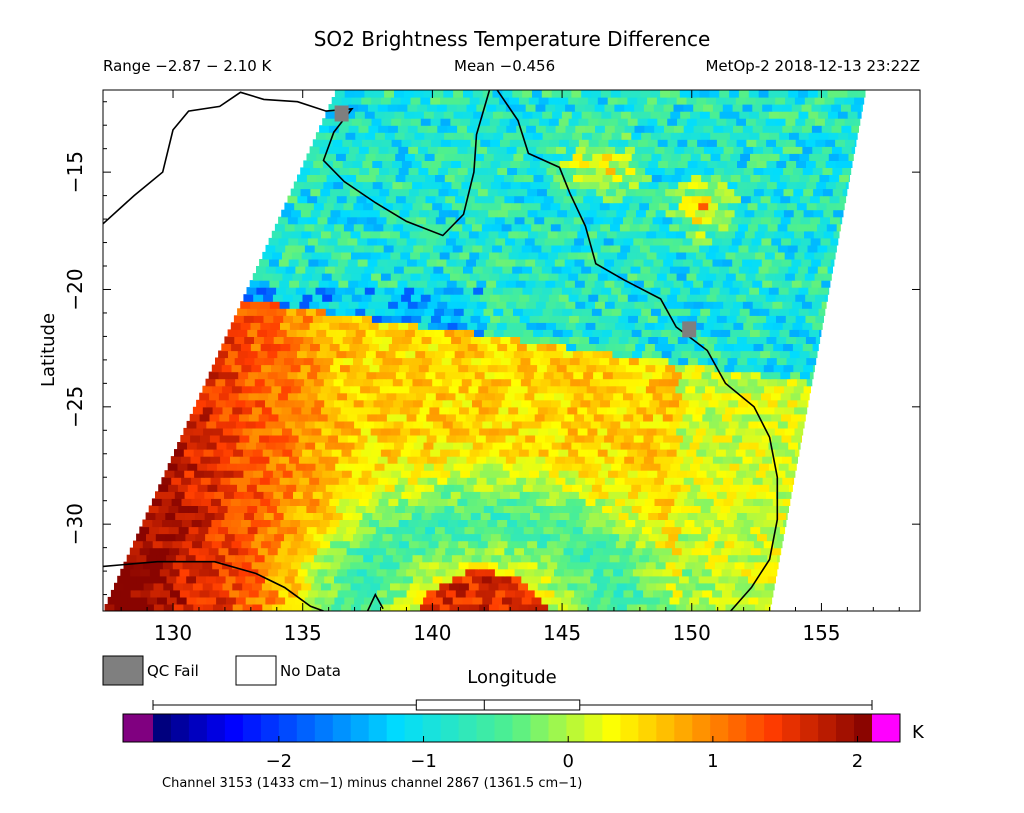 This screenshot has height=813, width=1024. I want to click on range-text: Range −2.87 − 2.10 K, so click(188, 66).